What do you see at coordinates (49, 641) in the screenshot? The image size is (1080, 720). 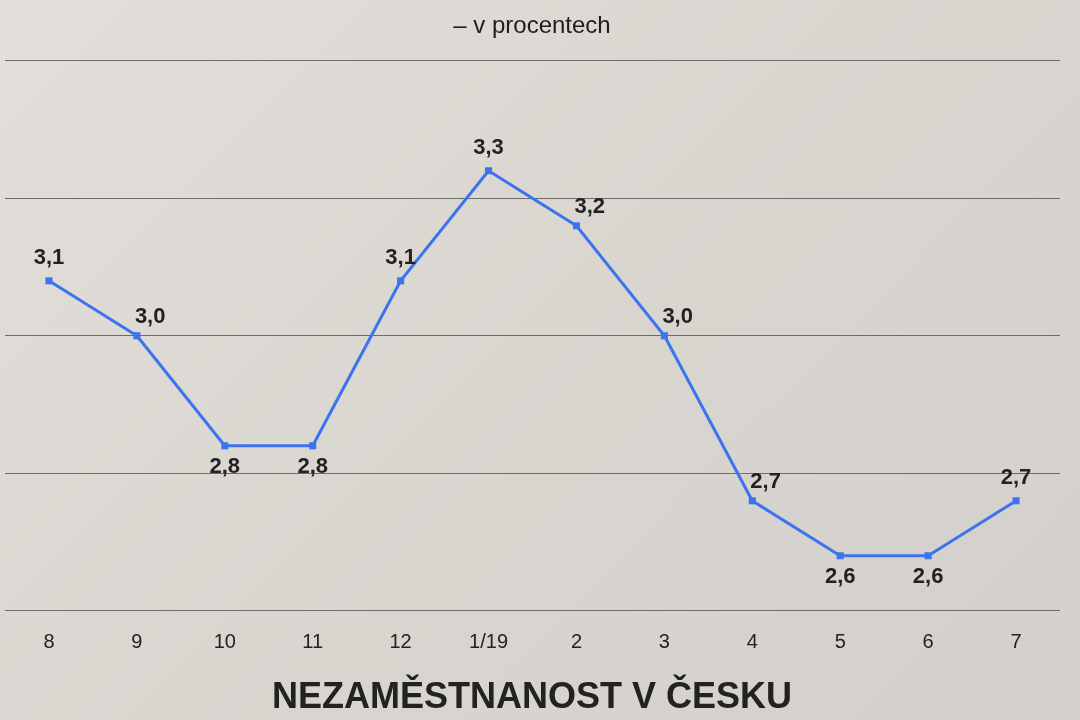 I see `x-tick-label: 8` at bounding box center [49, 641].